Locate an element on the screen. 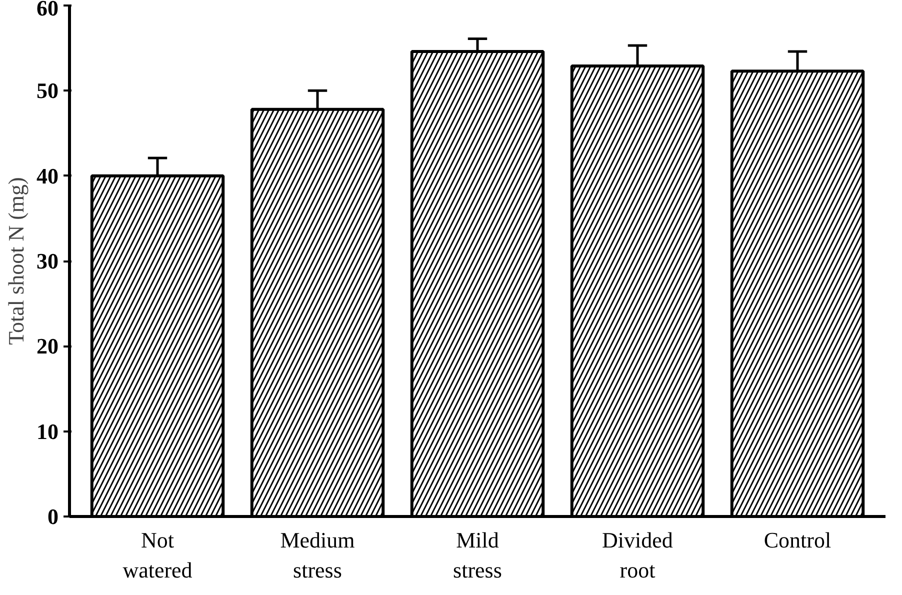  x-tick-label: Divided root is located at coordinates (637, 555).